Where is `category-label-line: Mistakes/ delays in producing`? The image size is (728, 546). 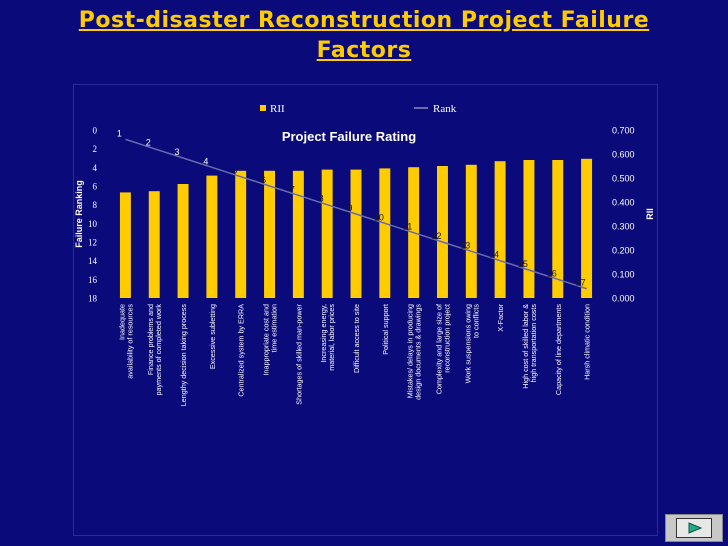
category-label-line: Mistakes/ delays in producing is located at coordinates (410, 351).